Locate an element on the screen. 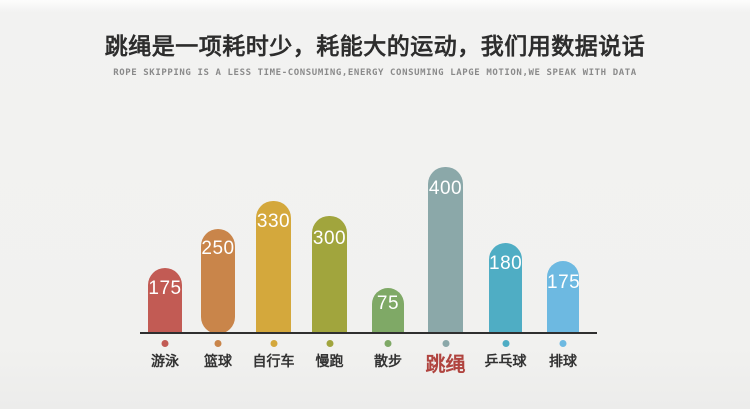  axis-dot-basketball is located at coordinates (218, 343).